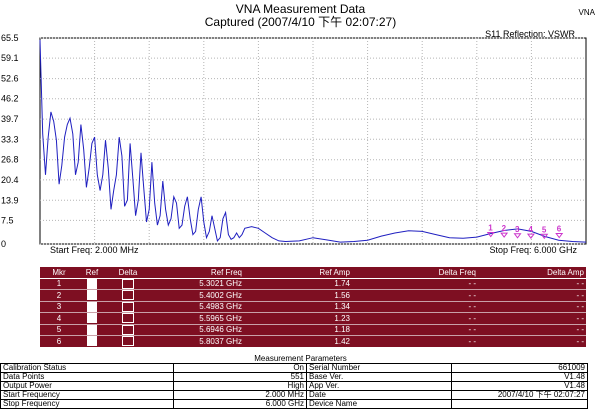 The image size is (601, 412). Describe the element at coordinates (10, 119) in the screenshot. I see `y-tick-label: 39.7` at that location.